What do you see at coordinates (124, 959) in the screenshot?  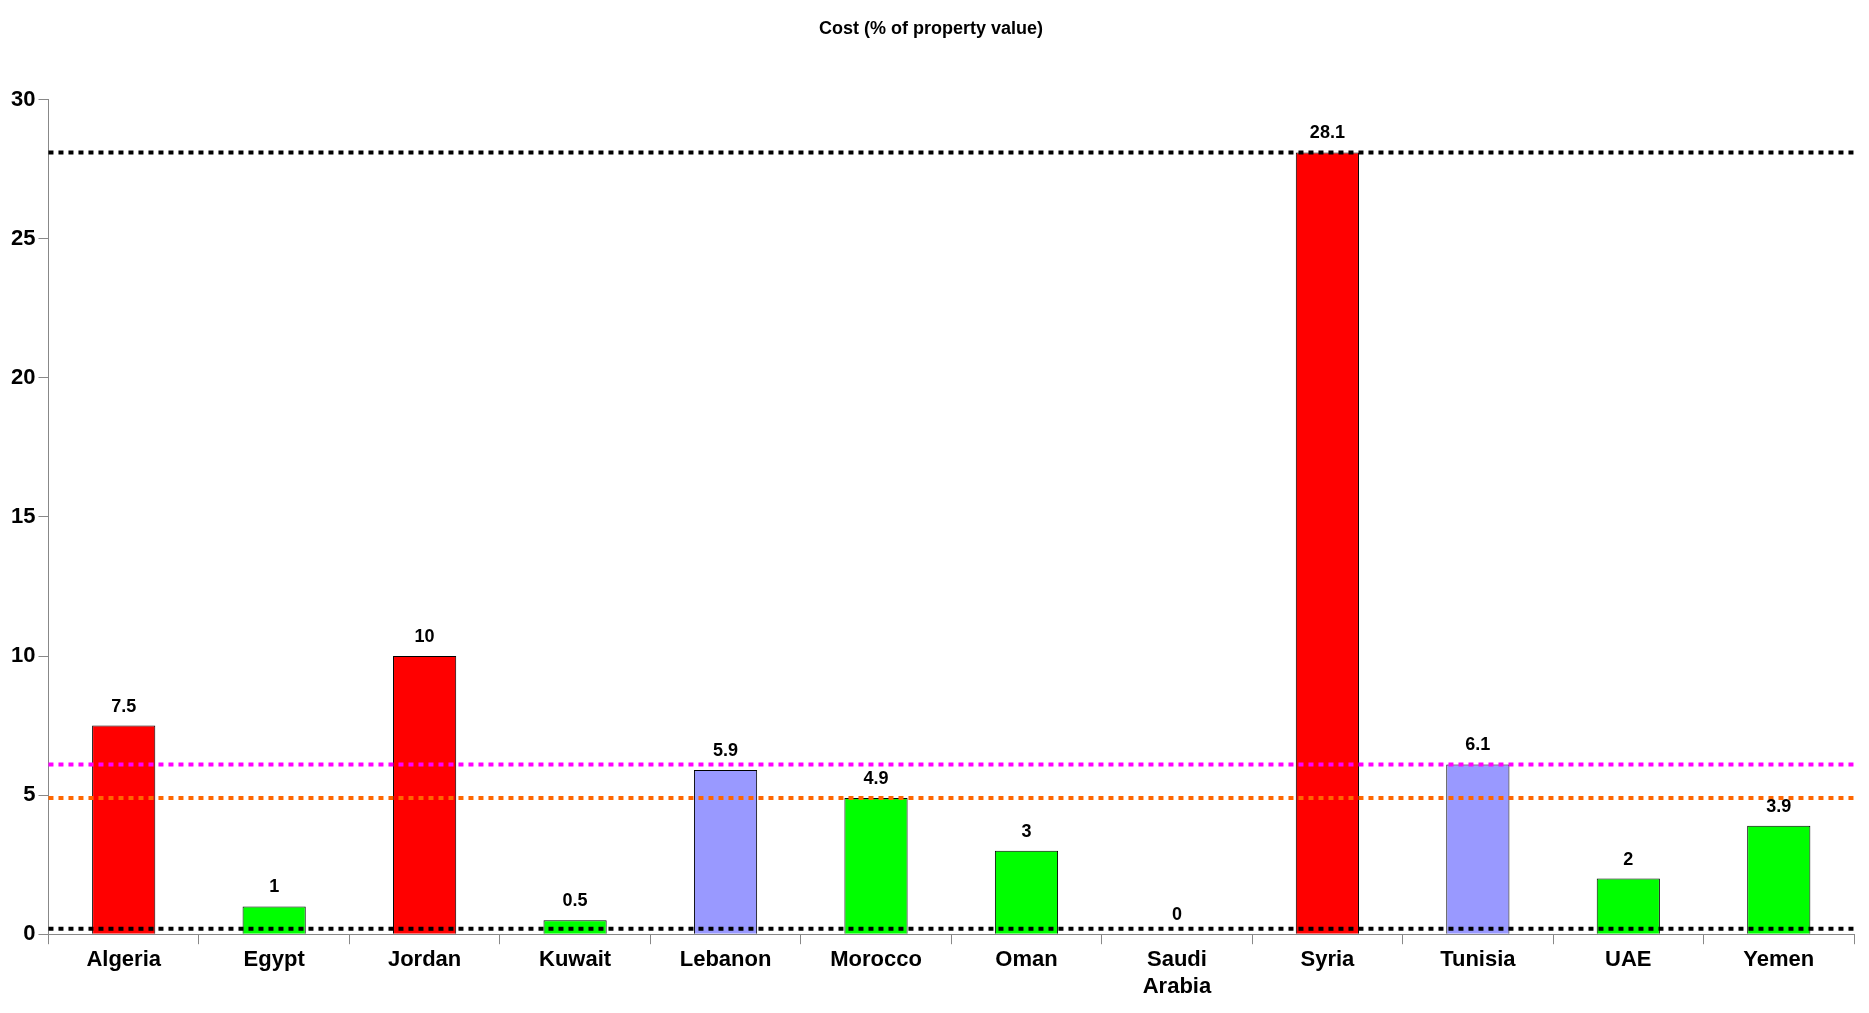 I see `x-tick-label: Algeria` at bounding box center [124, 959].